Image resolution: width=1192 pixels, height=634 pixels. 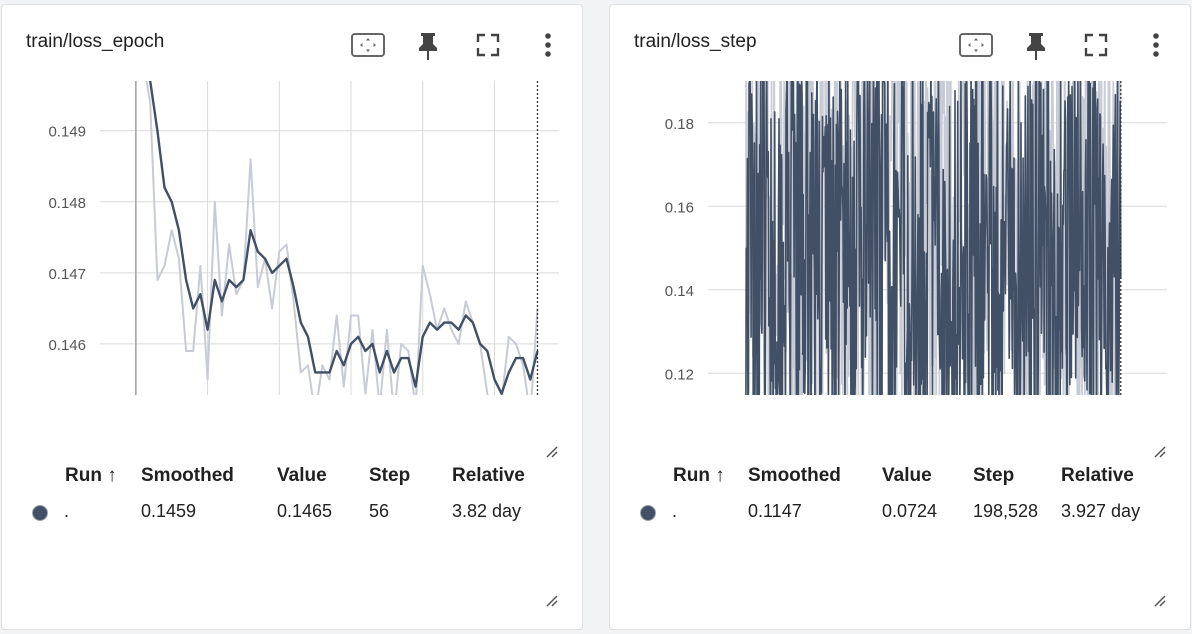 I want to click on raw-value: 0.0724, so click(x=910, y=511).